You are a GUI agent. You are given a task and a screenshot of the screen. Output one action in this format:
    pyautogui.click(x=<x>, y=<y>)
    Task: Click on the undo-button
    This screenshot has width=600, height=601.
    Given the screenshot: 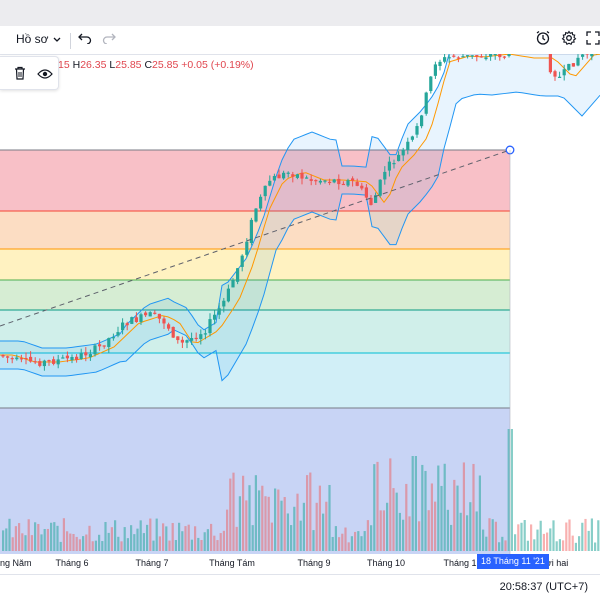 What is the action you would take?
    pyautogui.click(x=85, y=40)
    